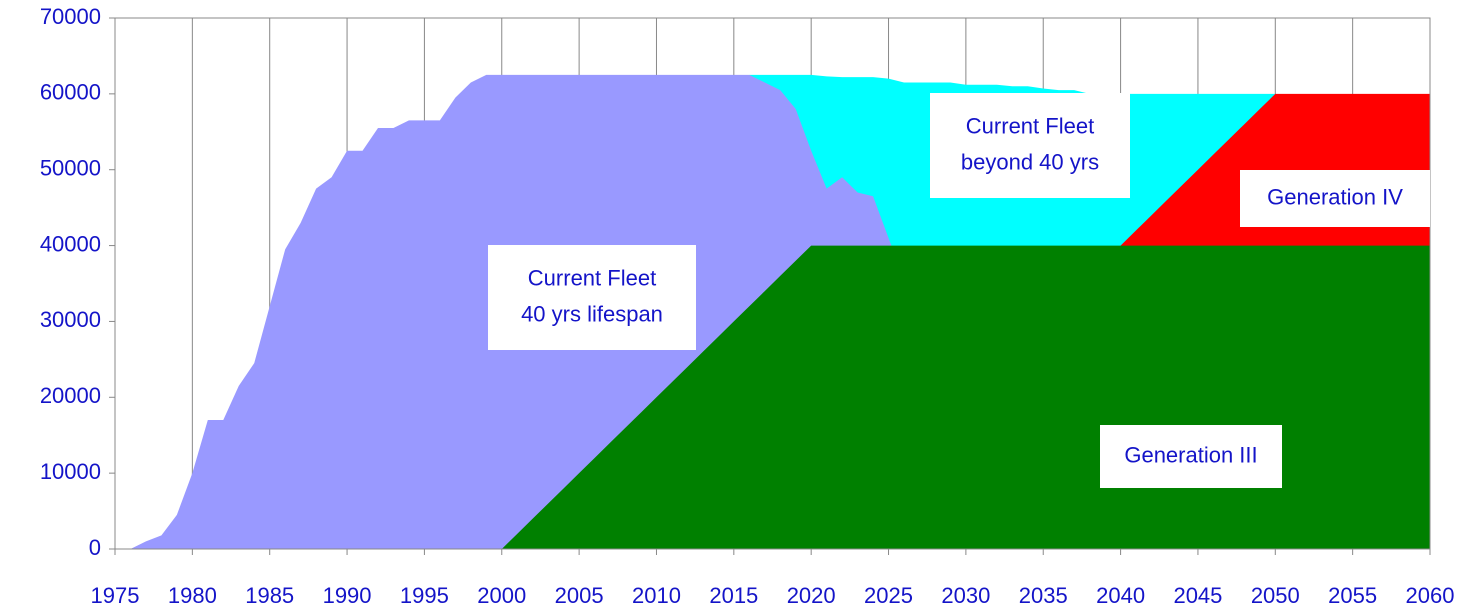  Describe the element at coordinates (965, 595) in the screenshot. I see `x-tick-label: 2030` at that location.